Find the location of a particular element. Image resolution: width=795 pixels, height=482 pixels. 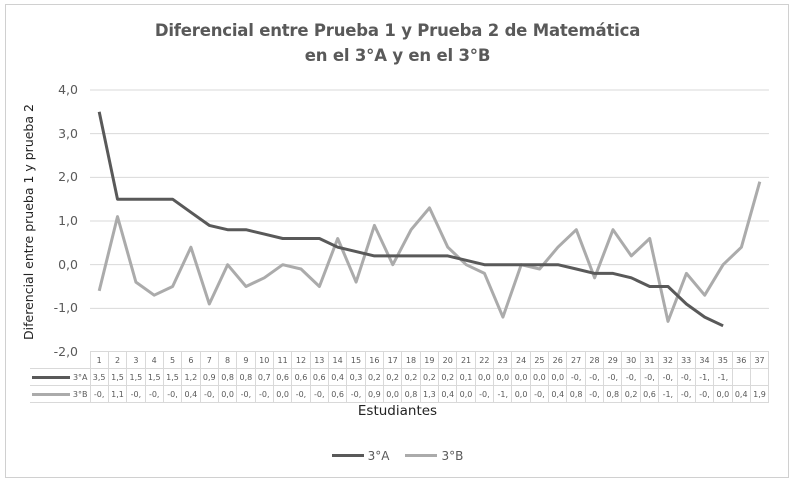

category-label: 28 is located at coordinates (594, 360).